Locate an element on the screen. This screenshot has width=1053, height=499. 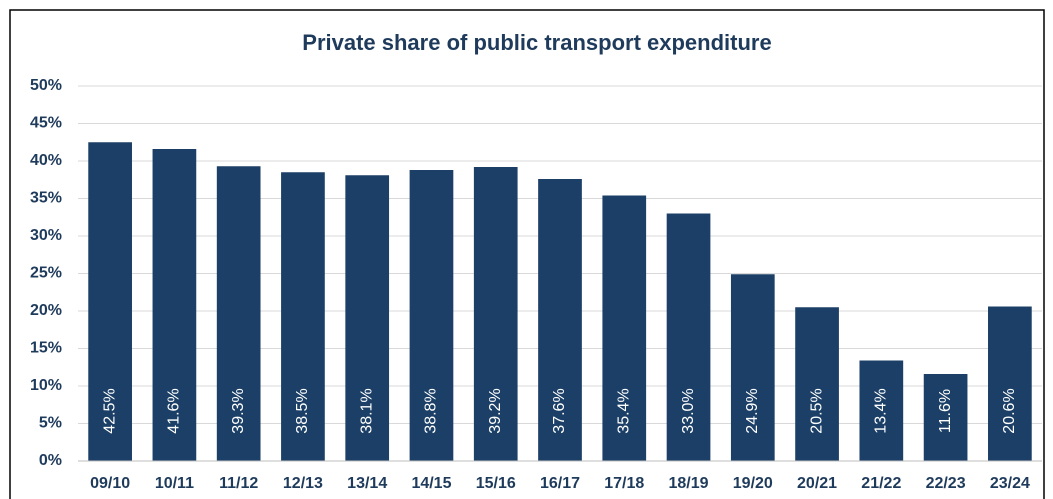
value-label: 38.1% is located at coordinates (366, 410).